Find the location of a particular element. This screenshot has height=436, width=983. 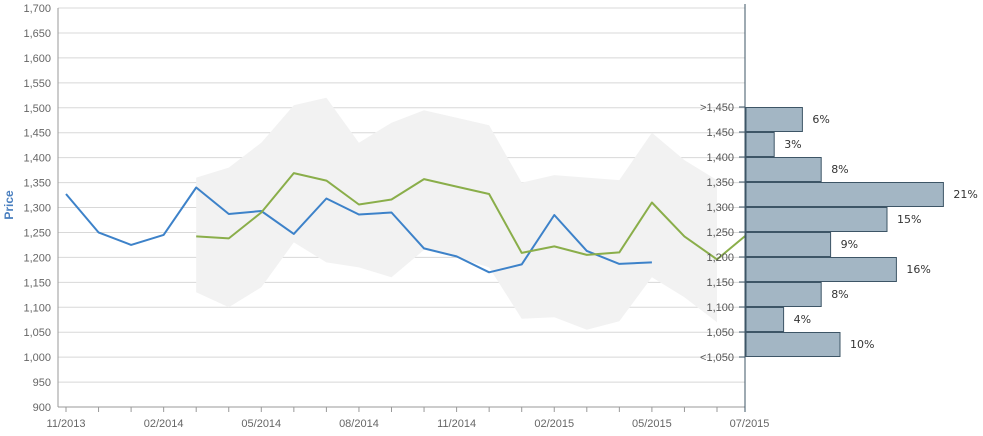

distribution-bin-label: 1,100 is located at coordinates (720, 308).